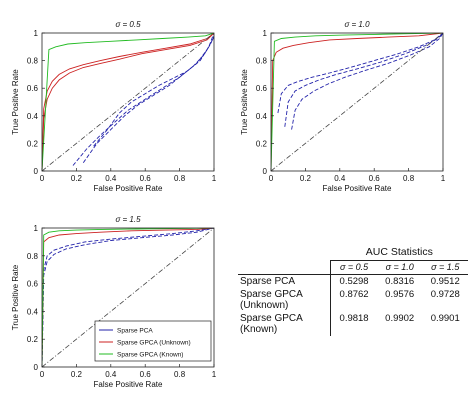  What do you see at coordinates (150, 355) in the screenshot?
I see `legend-entry: Sparse GPCA (Known)` at bounding box center [150, 355].